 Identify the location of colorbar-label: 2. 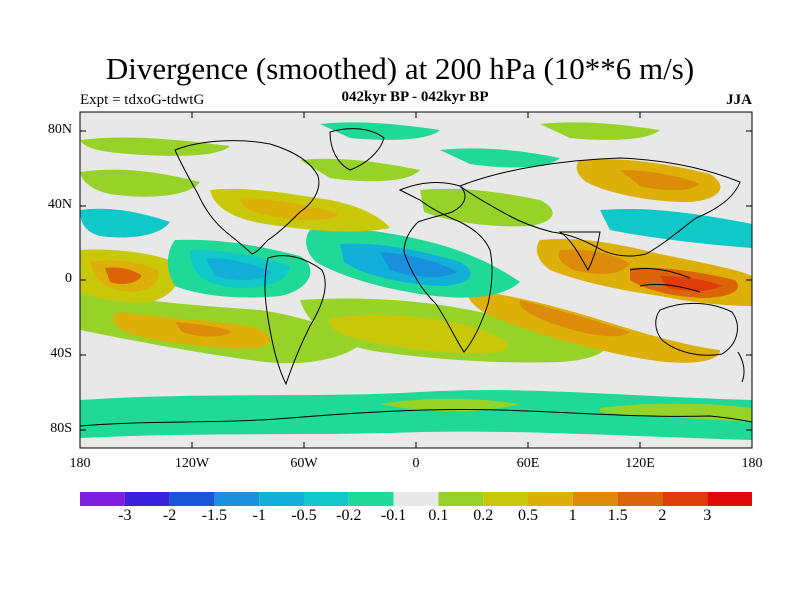
(662, 515).